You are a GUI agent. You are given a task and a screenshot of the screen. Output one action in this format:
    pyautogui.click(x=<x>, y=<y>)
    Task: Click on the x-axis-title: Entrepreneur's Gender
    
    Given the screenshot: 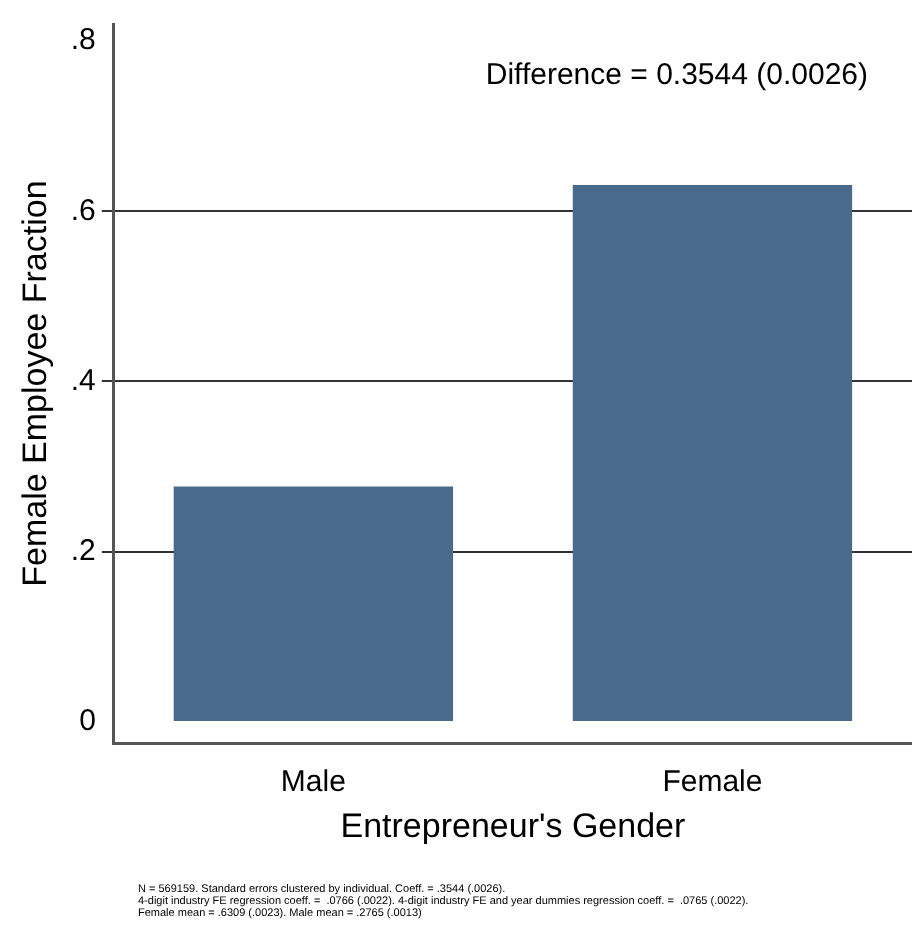 What is the action you would take?
    pyautogui.click(x=513, y=825)
    